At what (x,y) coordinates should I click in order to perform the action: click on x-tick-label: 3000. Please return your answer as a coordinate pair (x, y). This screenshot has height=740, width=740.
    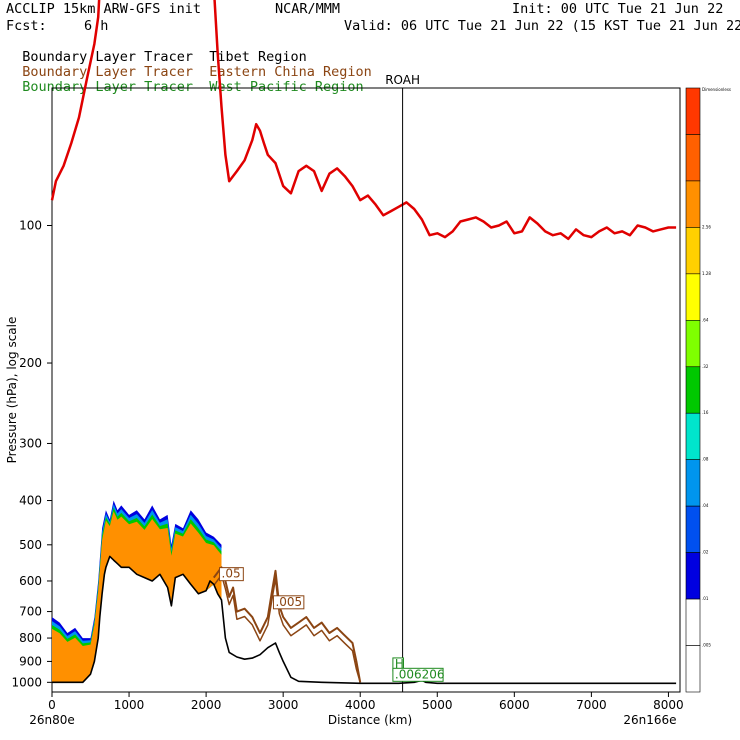
    Looking at the image, I should click on (283, 705).